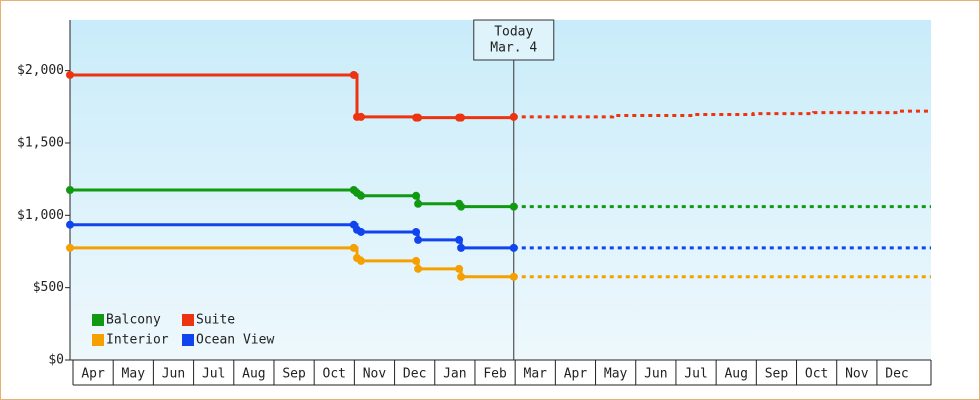 This screenshot has width=980, height=400. Describe the element at coordinates (454, 374) in the screenshot. I see `x-tick-label: Jan` at that location.